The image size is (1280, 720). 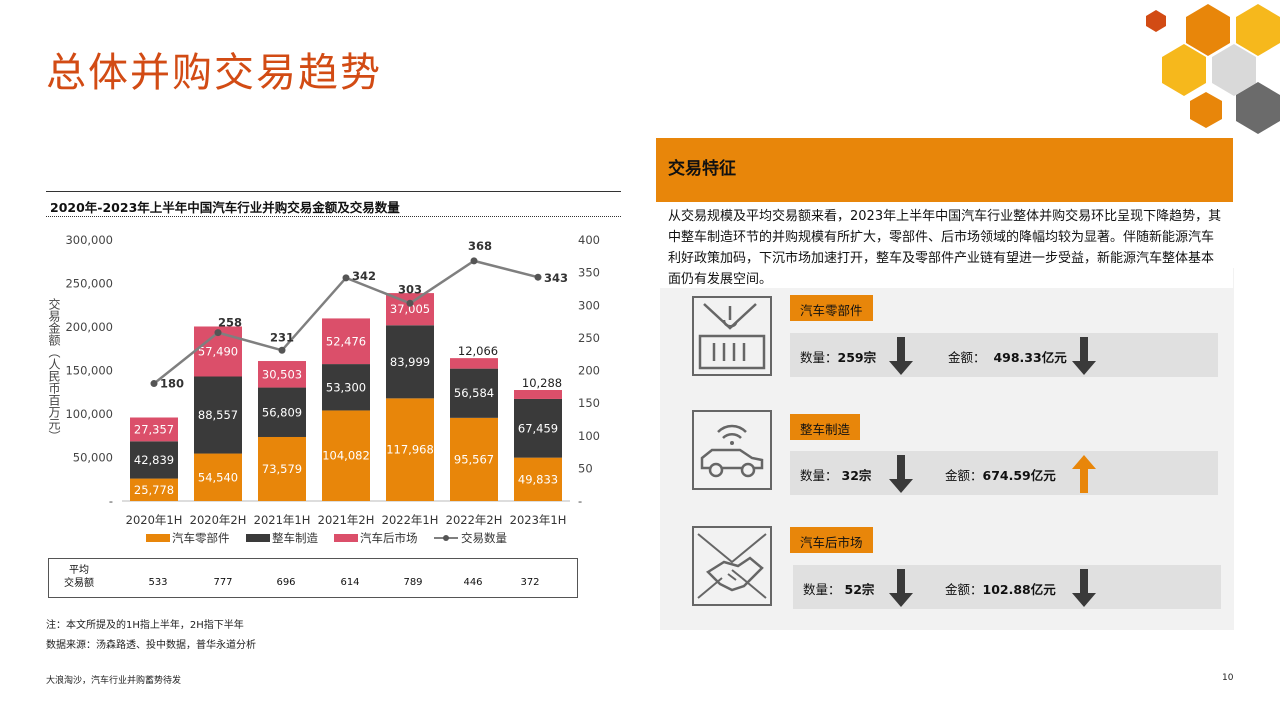 I want to click on bar-value-label: 25,778, so click(x=154, y=490).